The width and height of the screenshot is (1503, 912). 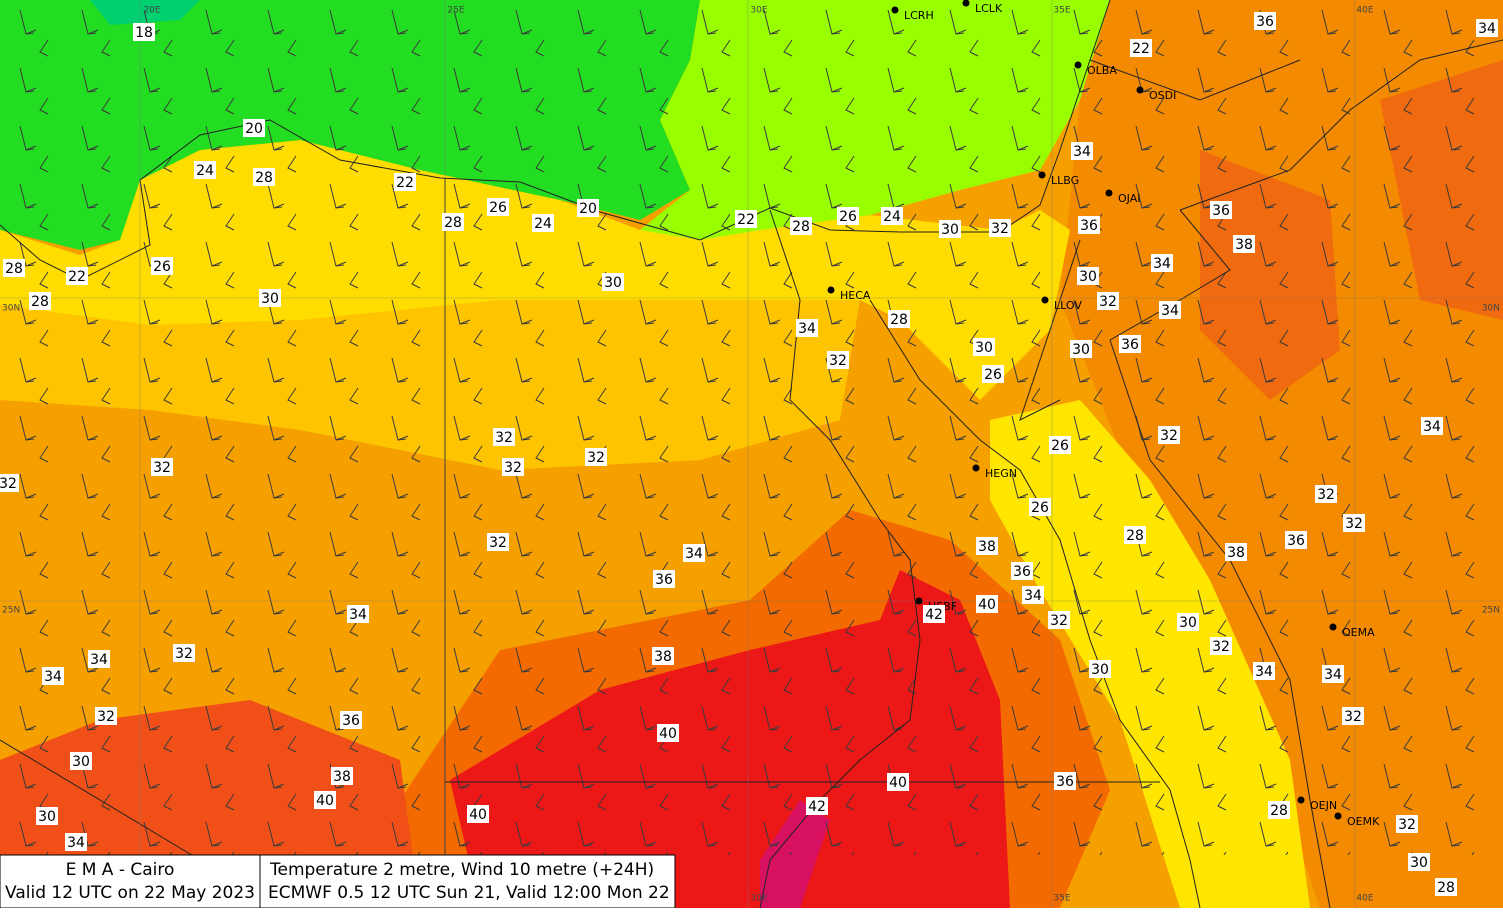 What do you see at coordinates (1358, 632) in the screenshot?
I see `station-label: OEMA` at bounding box center [1358, 632].